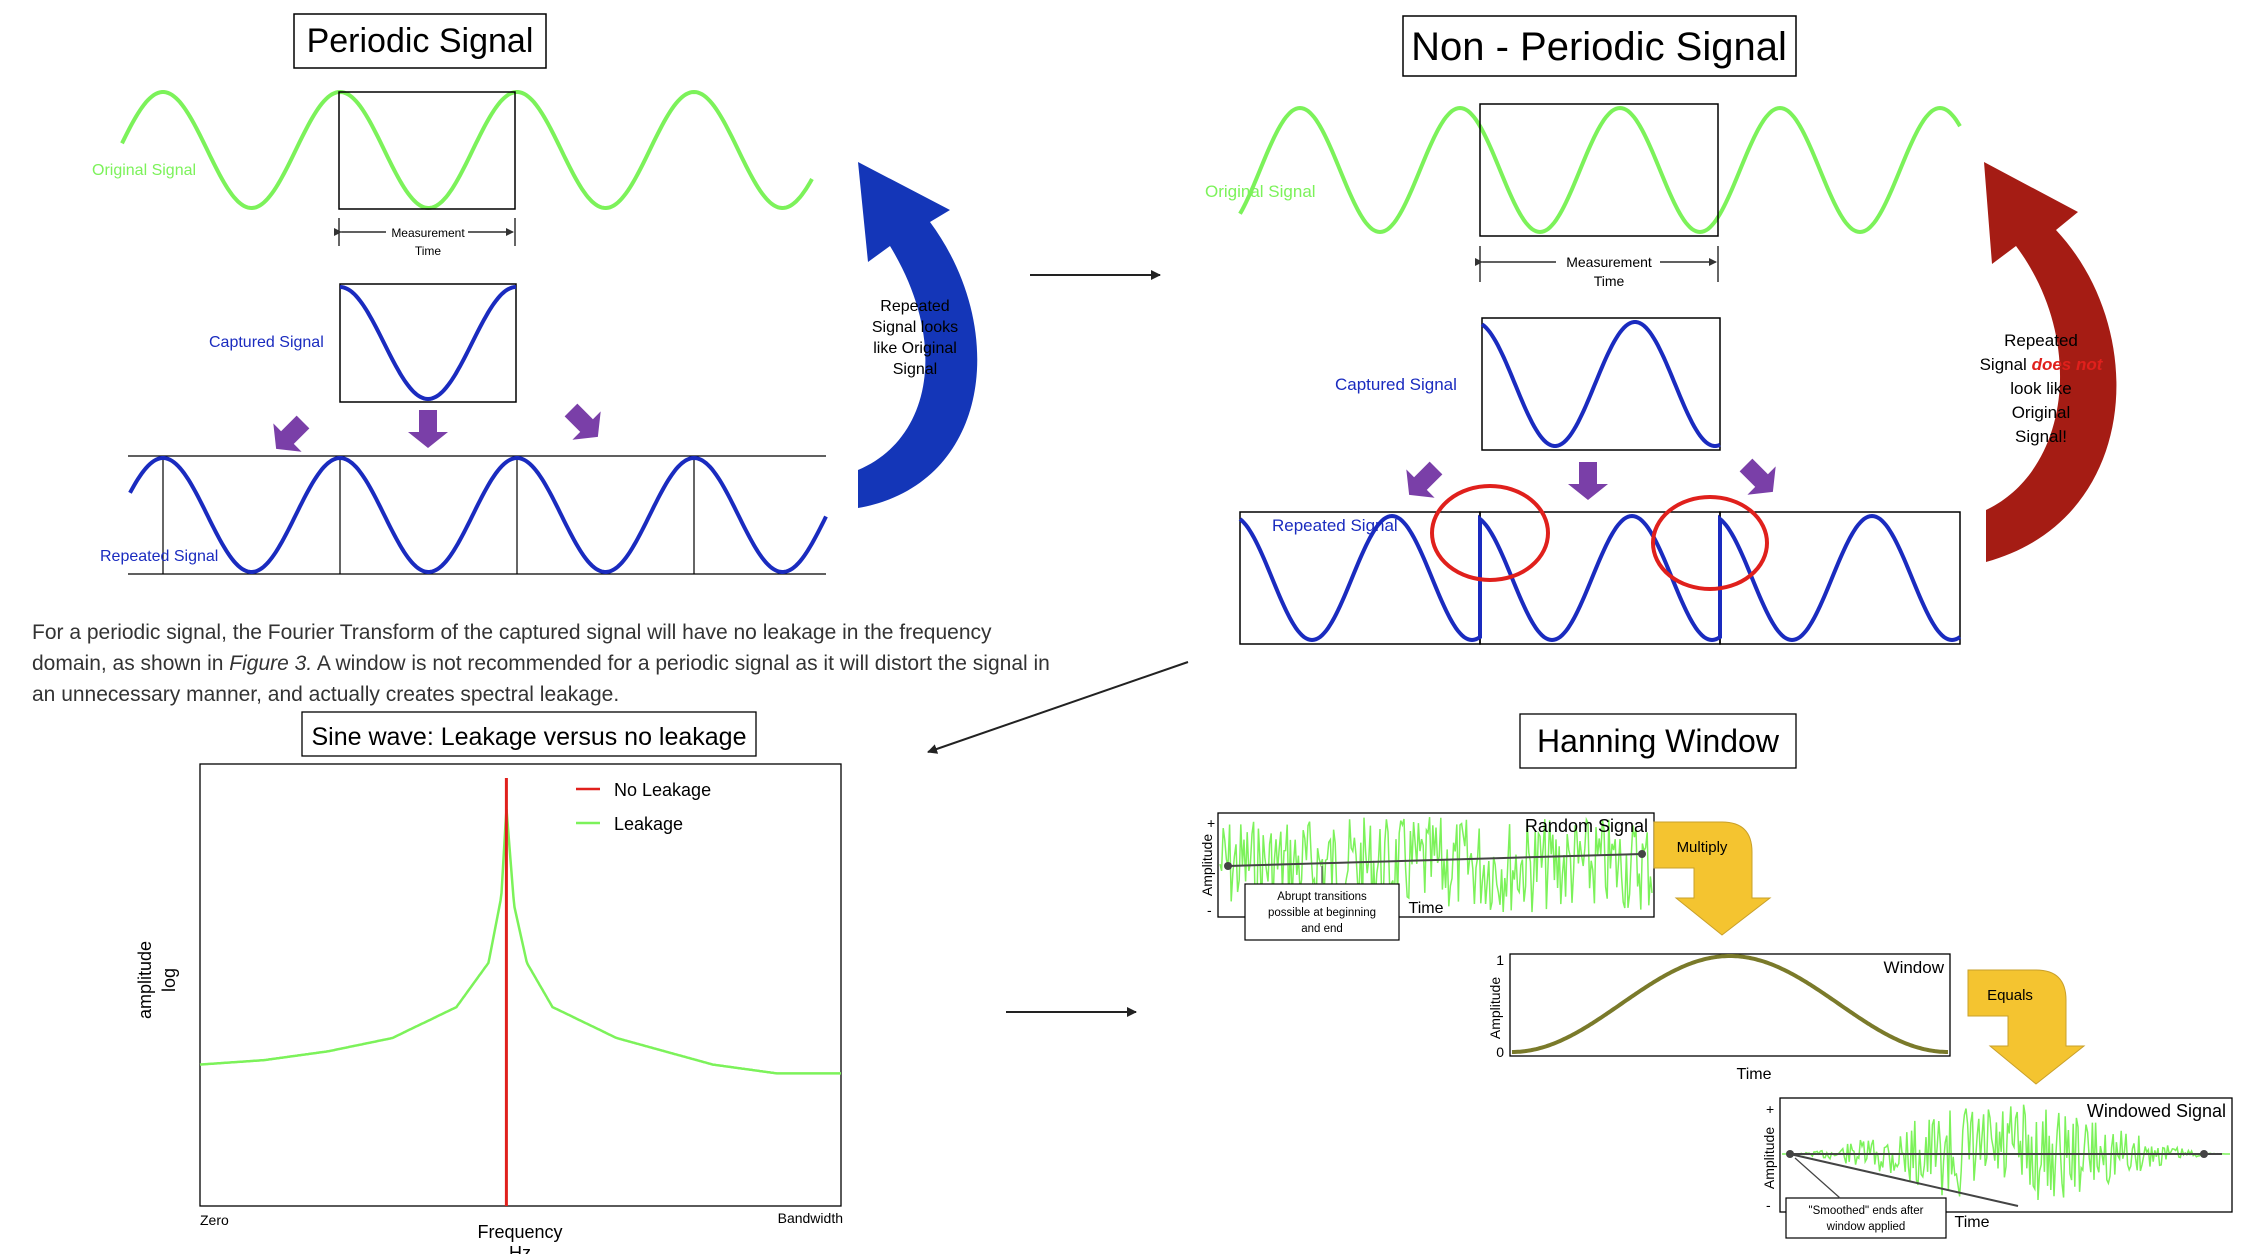  I want to click on nonperiodic-measurement-span: Measurement Time, so click(1597, 267).